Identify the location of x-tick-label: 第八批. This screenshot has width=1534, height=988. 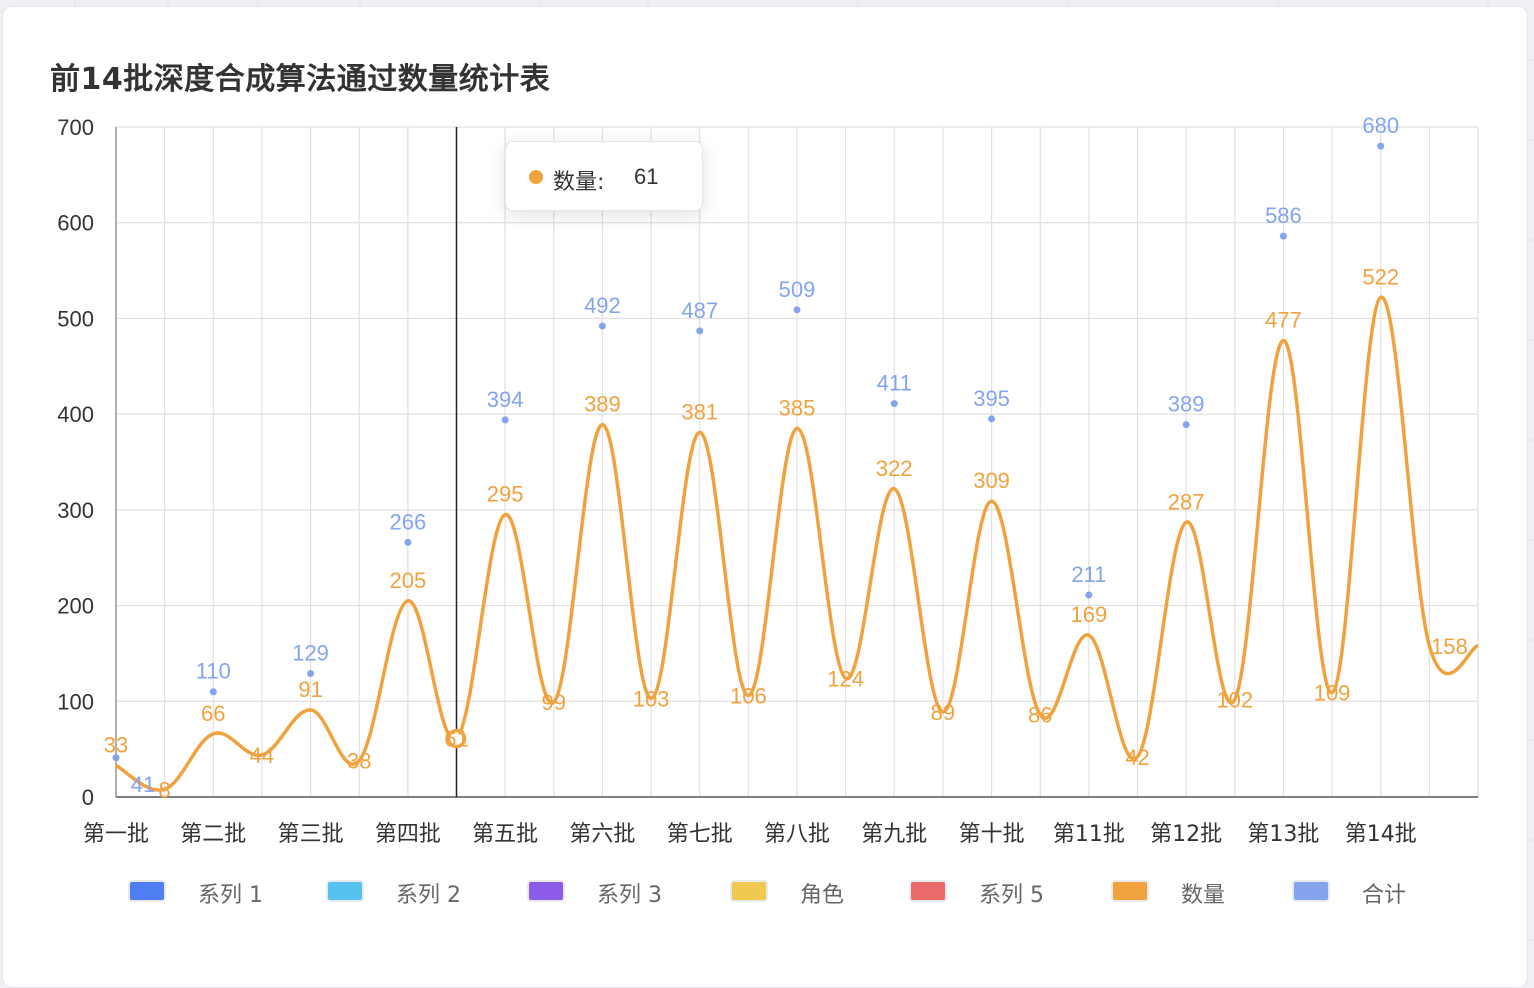
(797, 834).